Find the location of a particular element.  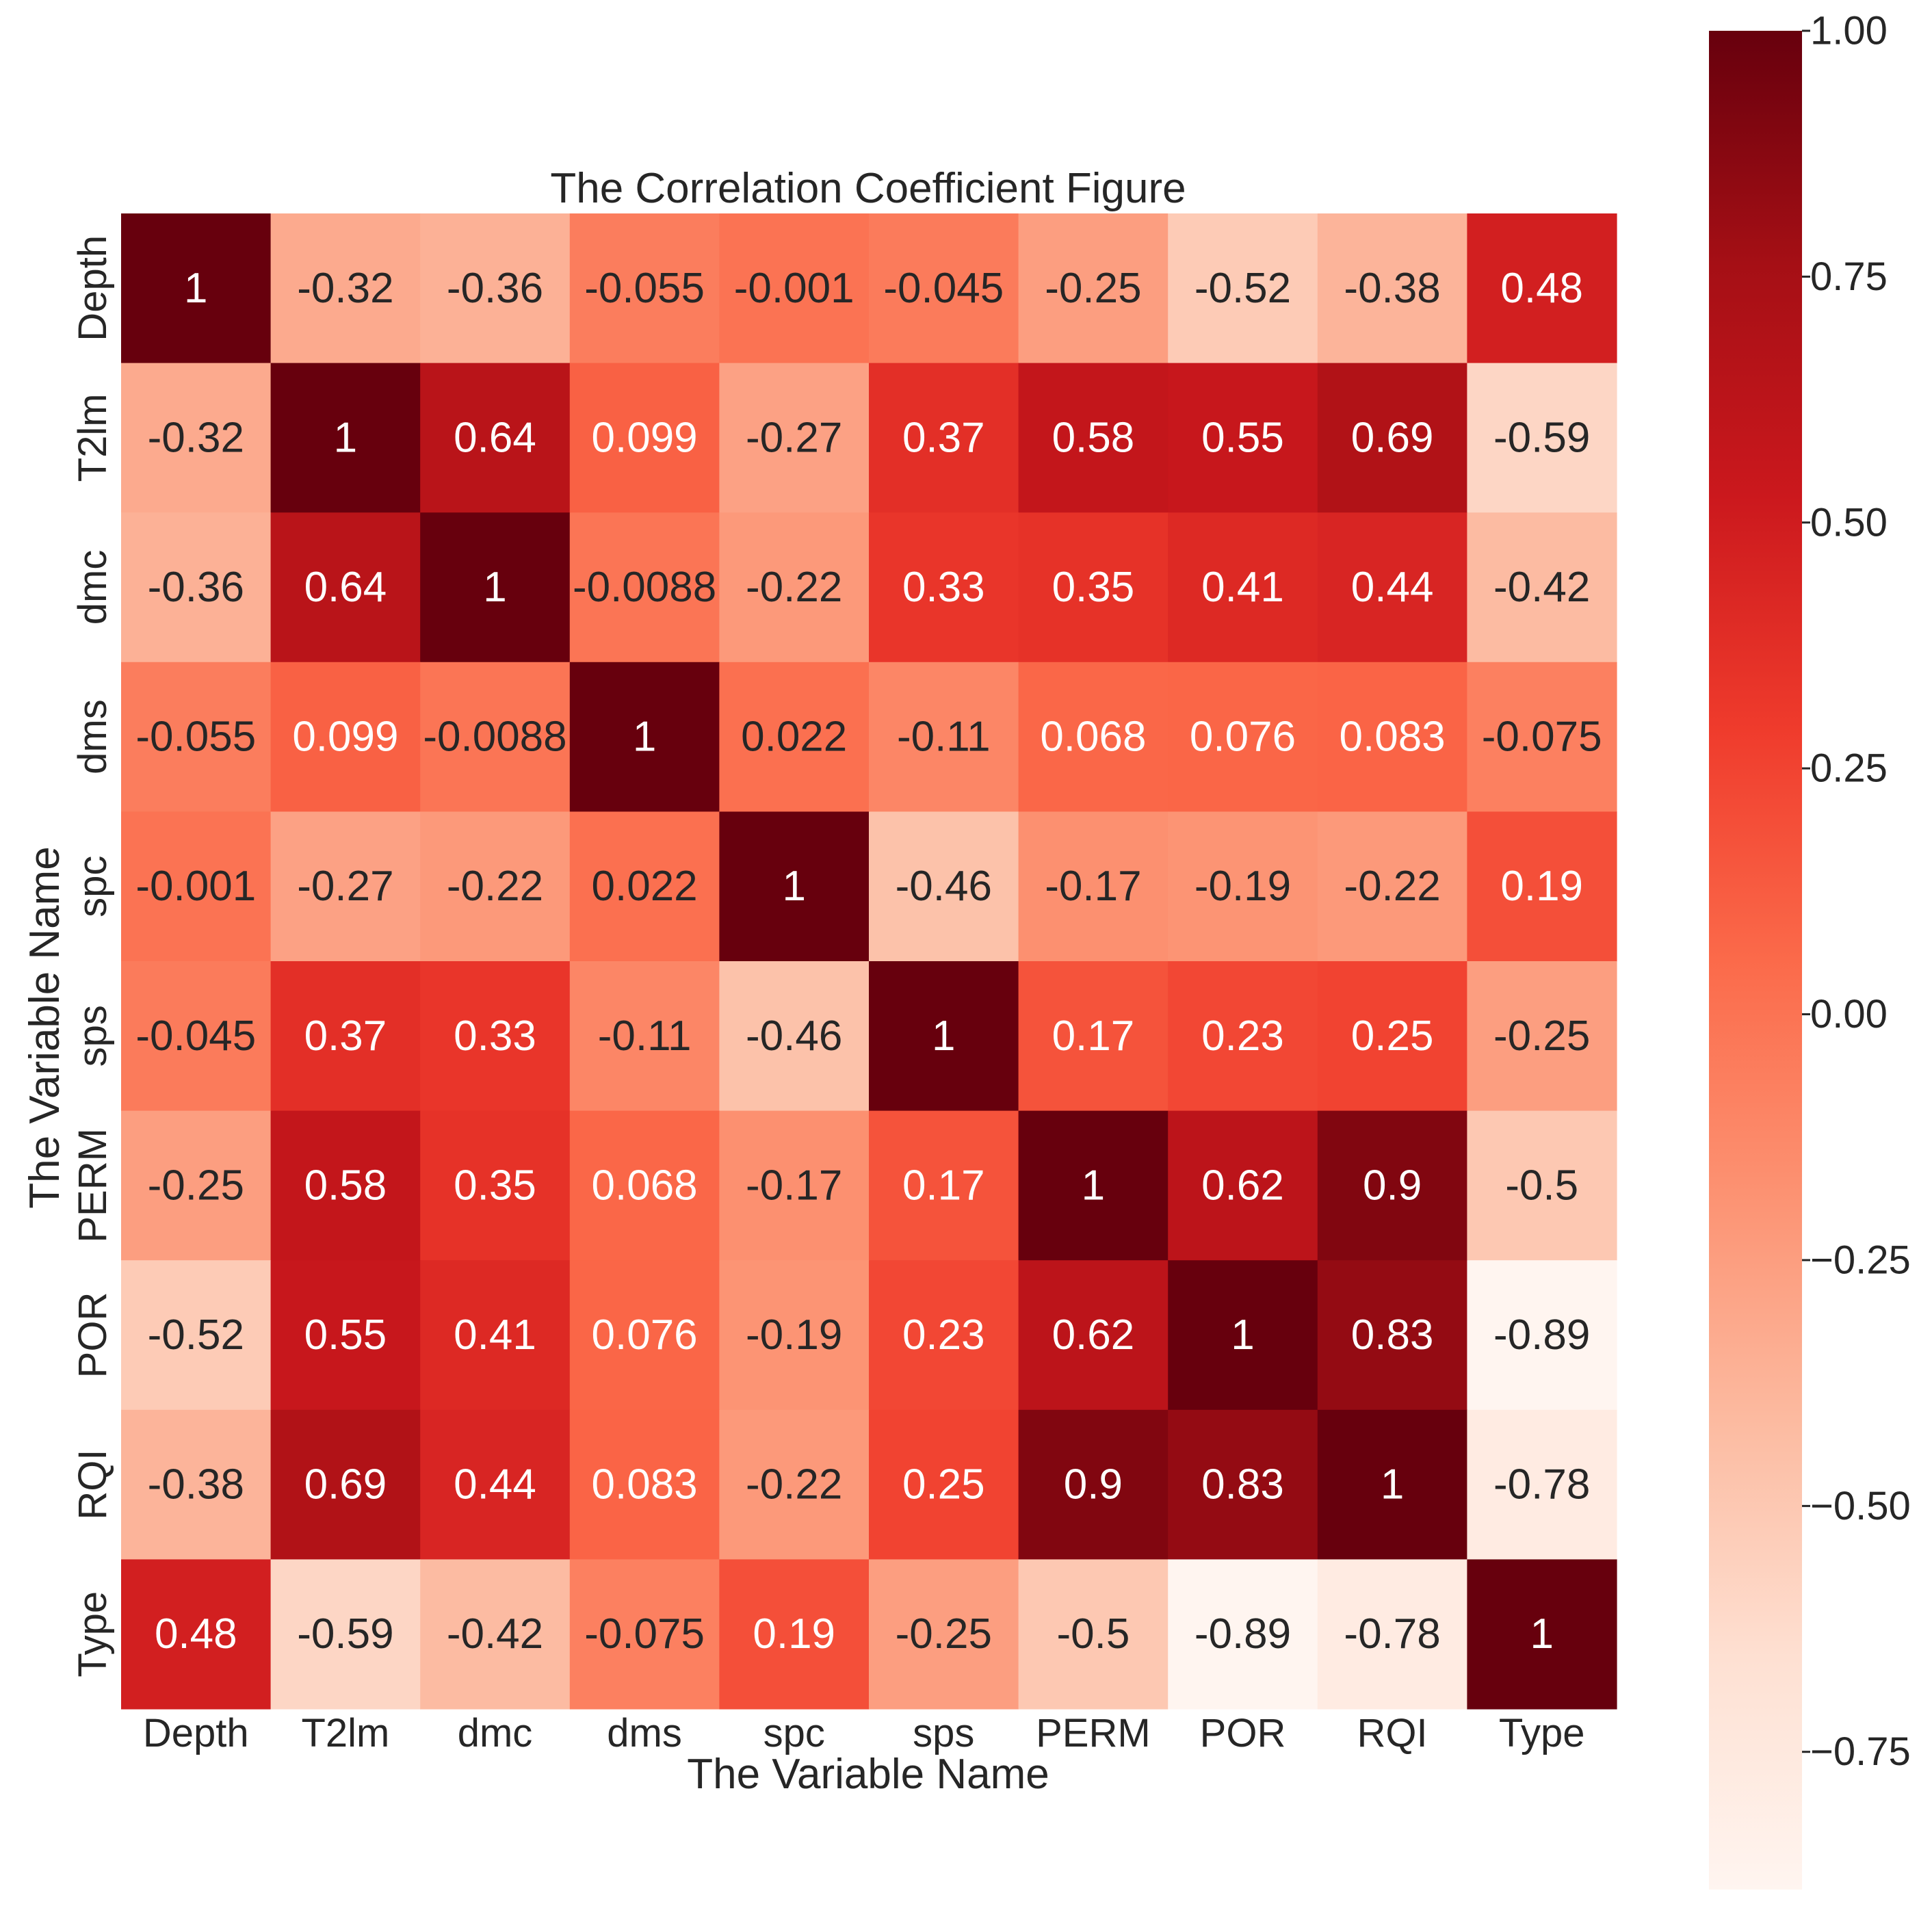

cell-value-label: -0.001 is located at coordinates (195, 886).